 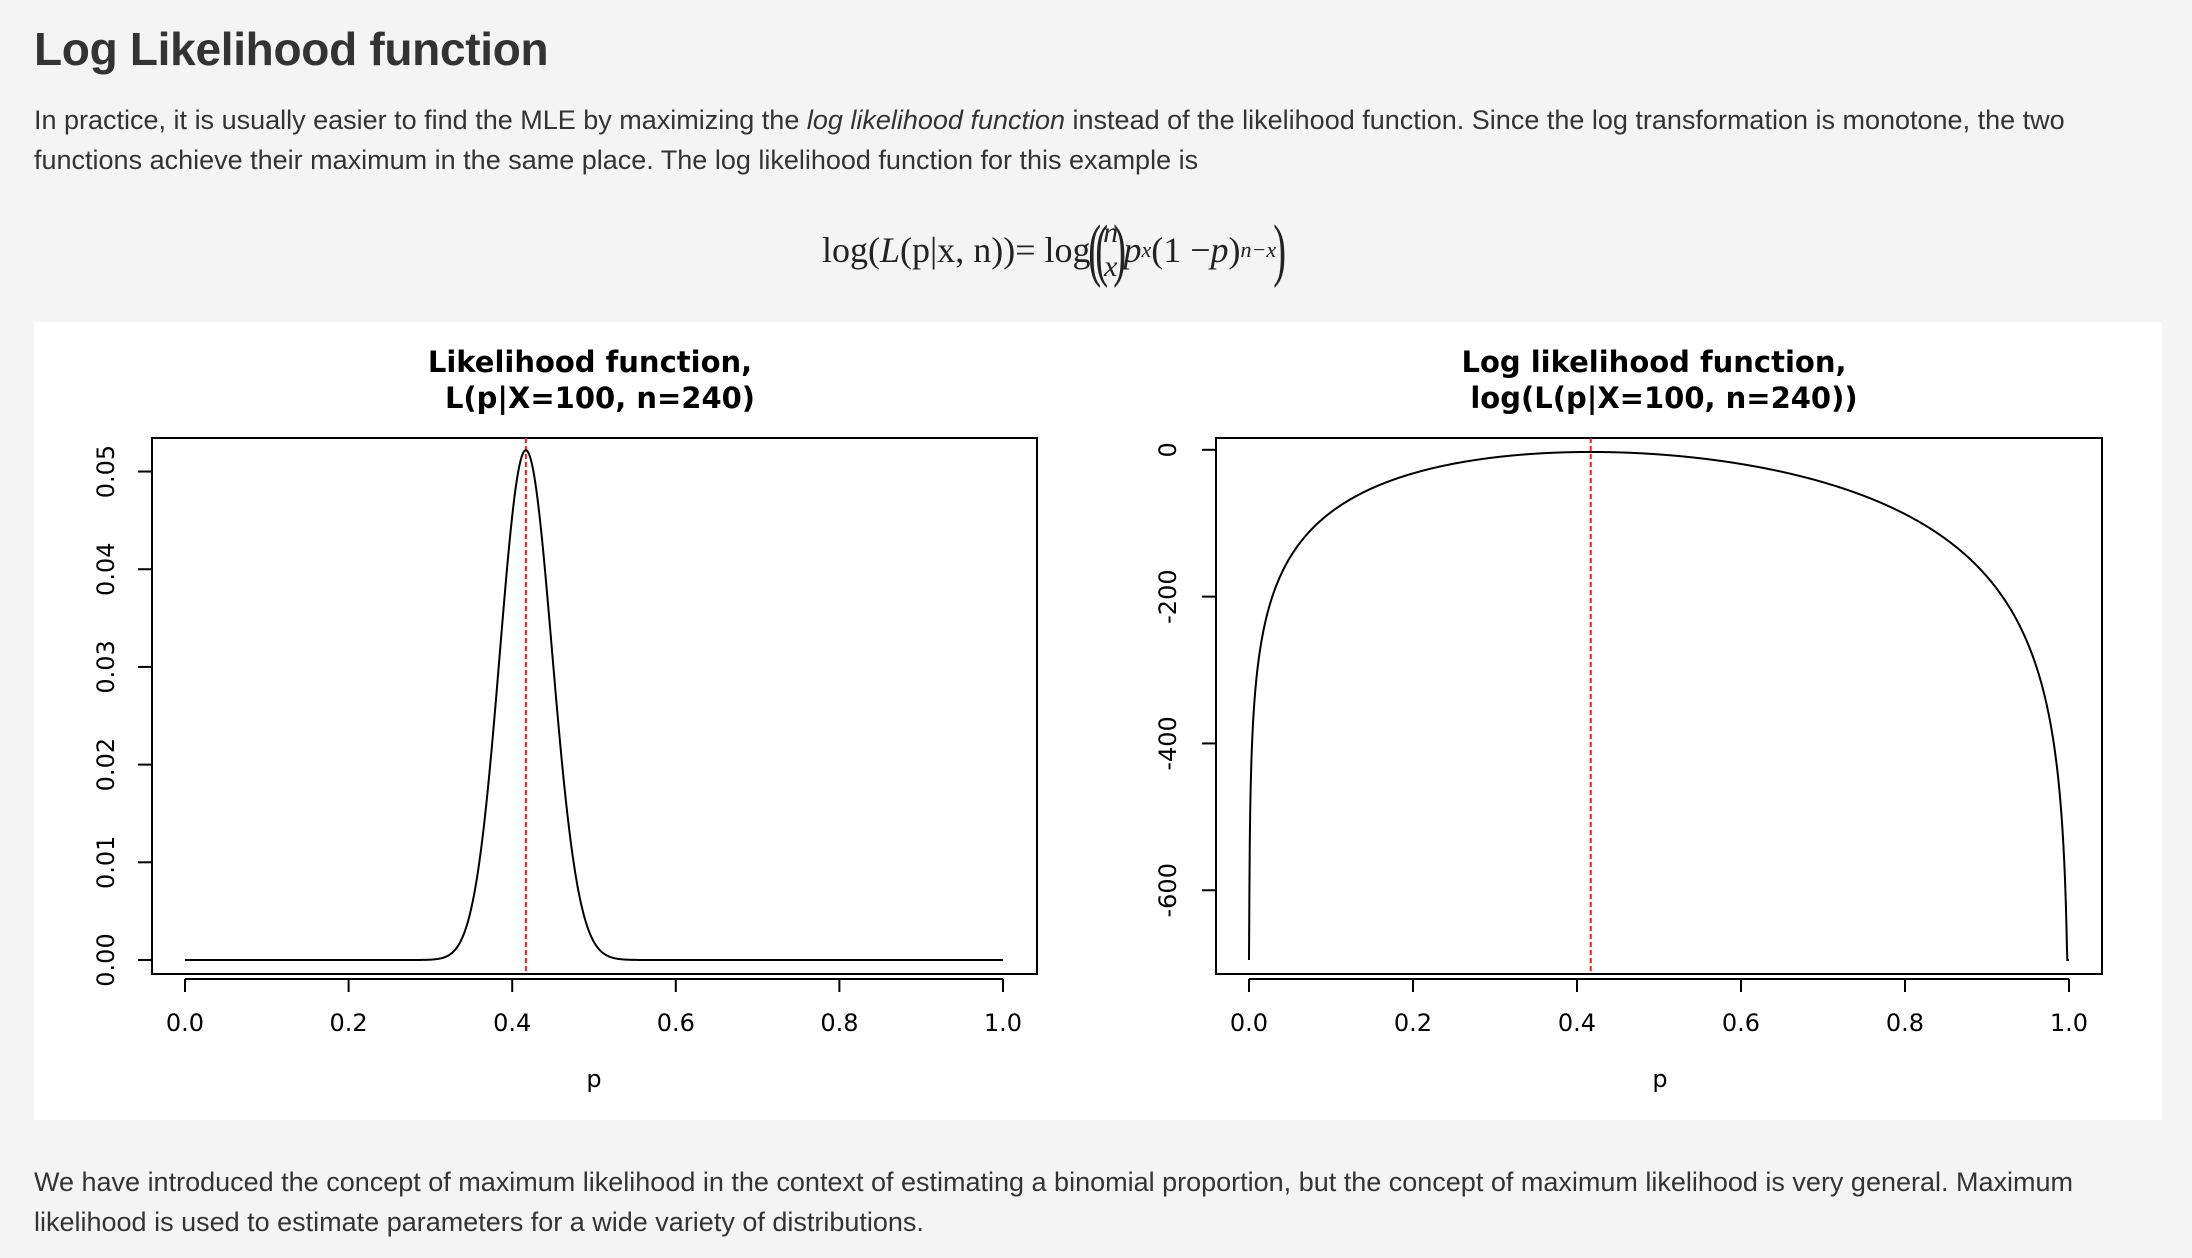 What do you see at coordinates (851, 250) in the screenshot?
I see `formula-lhs: log(` at bounding box center [851, 250].